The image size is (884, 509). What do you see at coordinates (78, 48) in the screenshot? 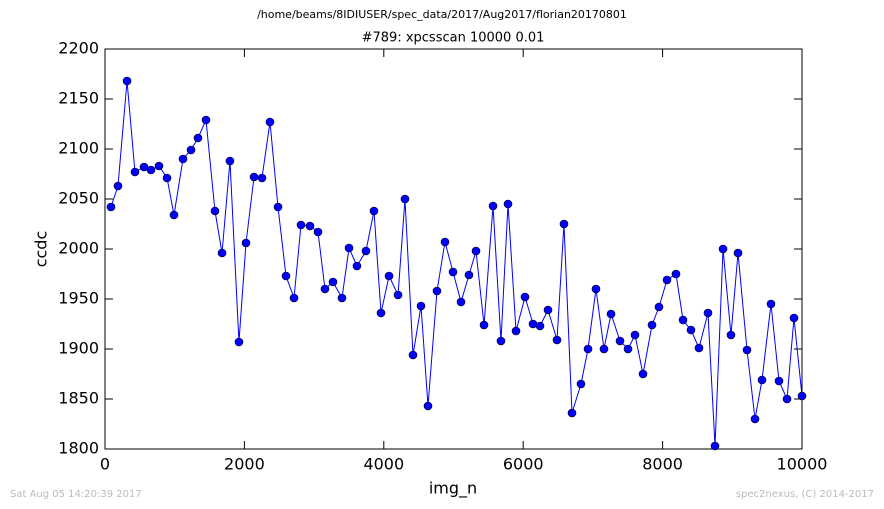
I see `y-tick-label: 2200` at bounding box center [78, 48].